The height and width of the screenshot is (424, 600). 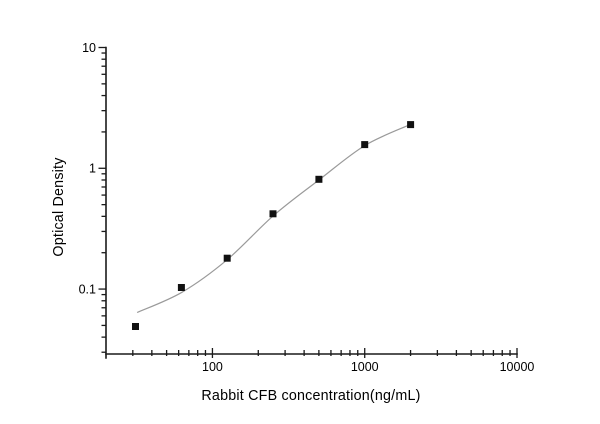 What do you see at coordinates (365, 367) in the screenshot?
I see `x-tick-label: 1000` at bounding box center [365, 367].